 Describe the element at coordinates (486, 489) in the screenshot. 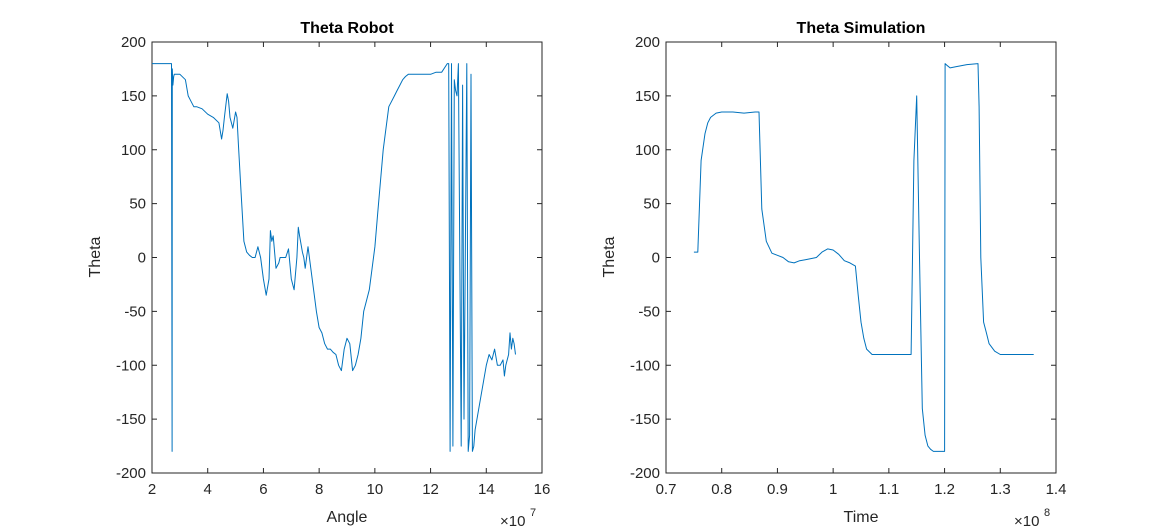

I see `robot-x-tick-label: 14` at that location.